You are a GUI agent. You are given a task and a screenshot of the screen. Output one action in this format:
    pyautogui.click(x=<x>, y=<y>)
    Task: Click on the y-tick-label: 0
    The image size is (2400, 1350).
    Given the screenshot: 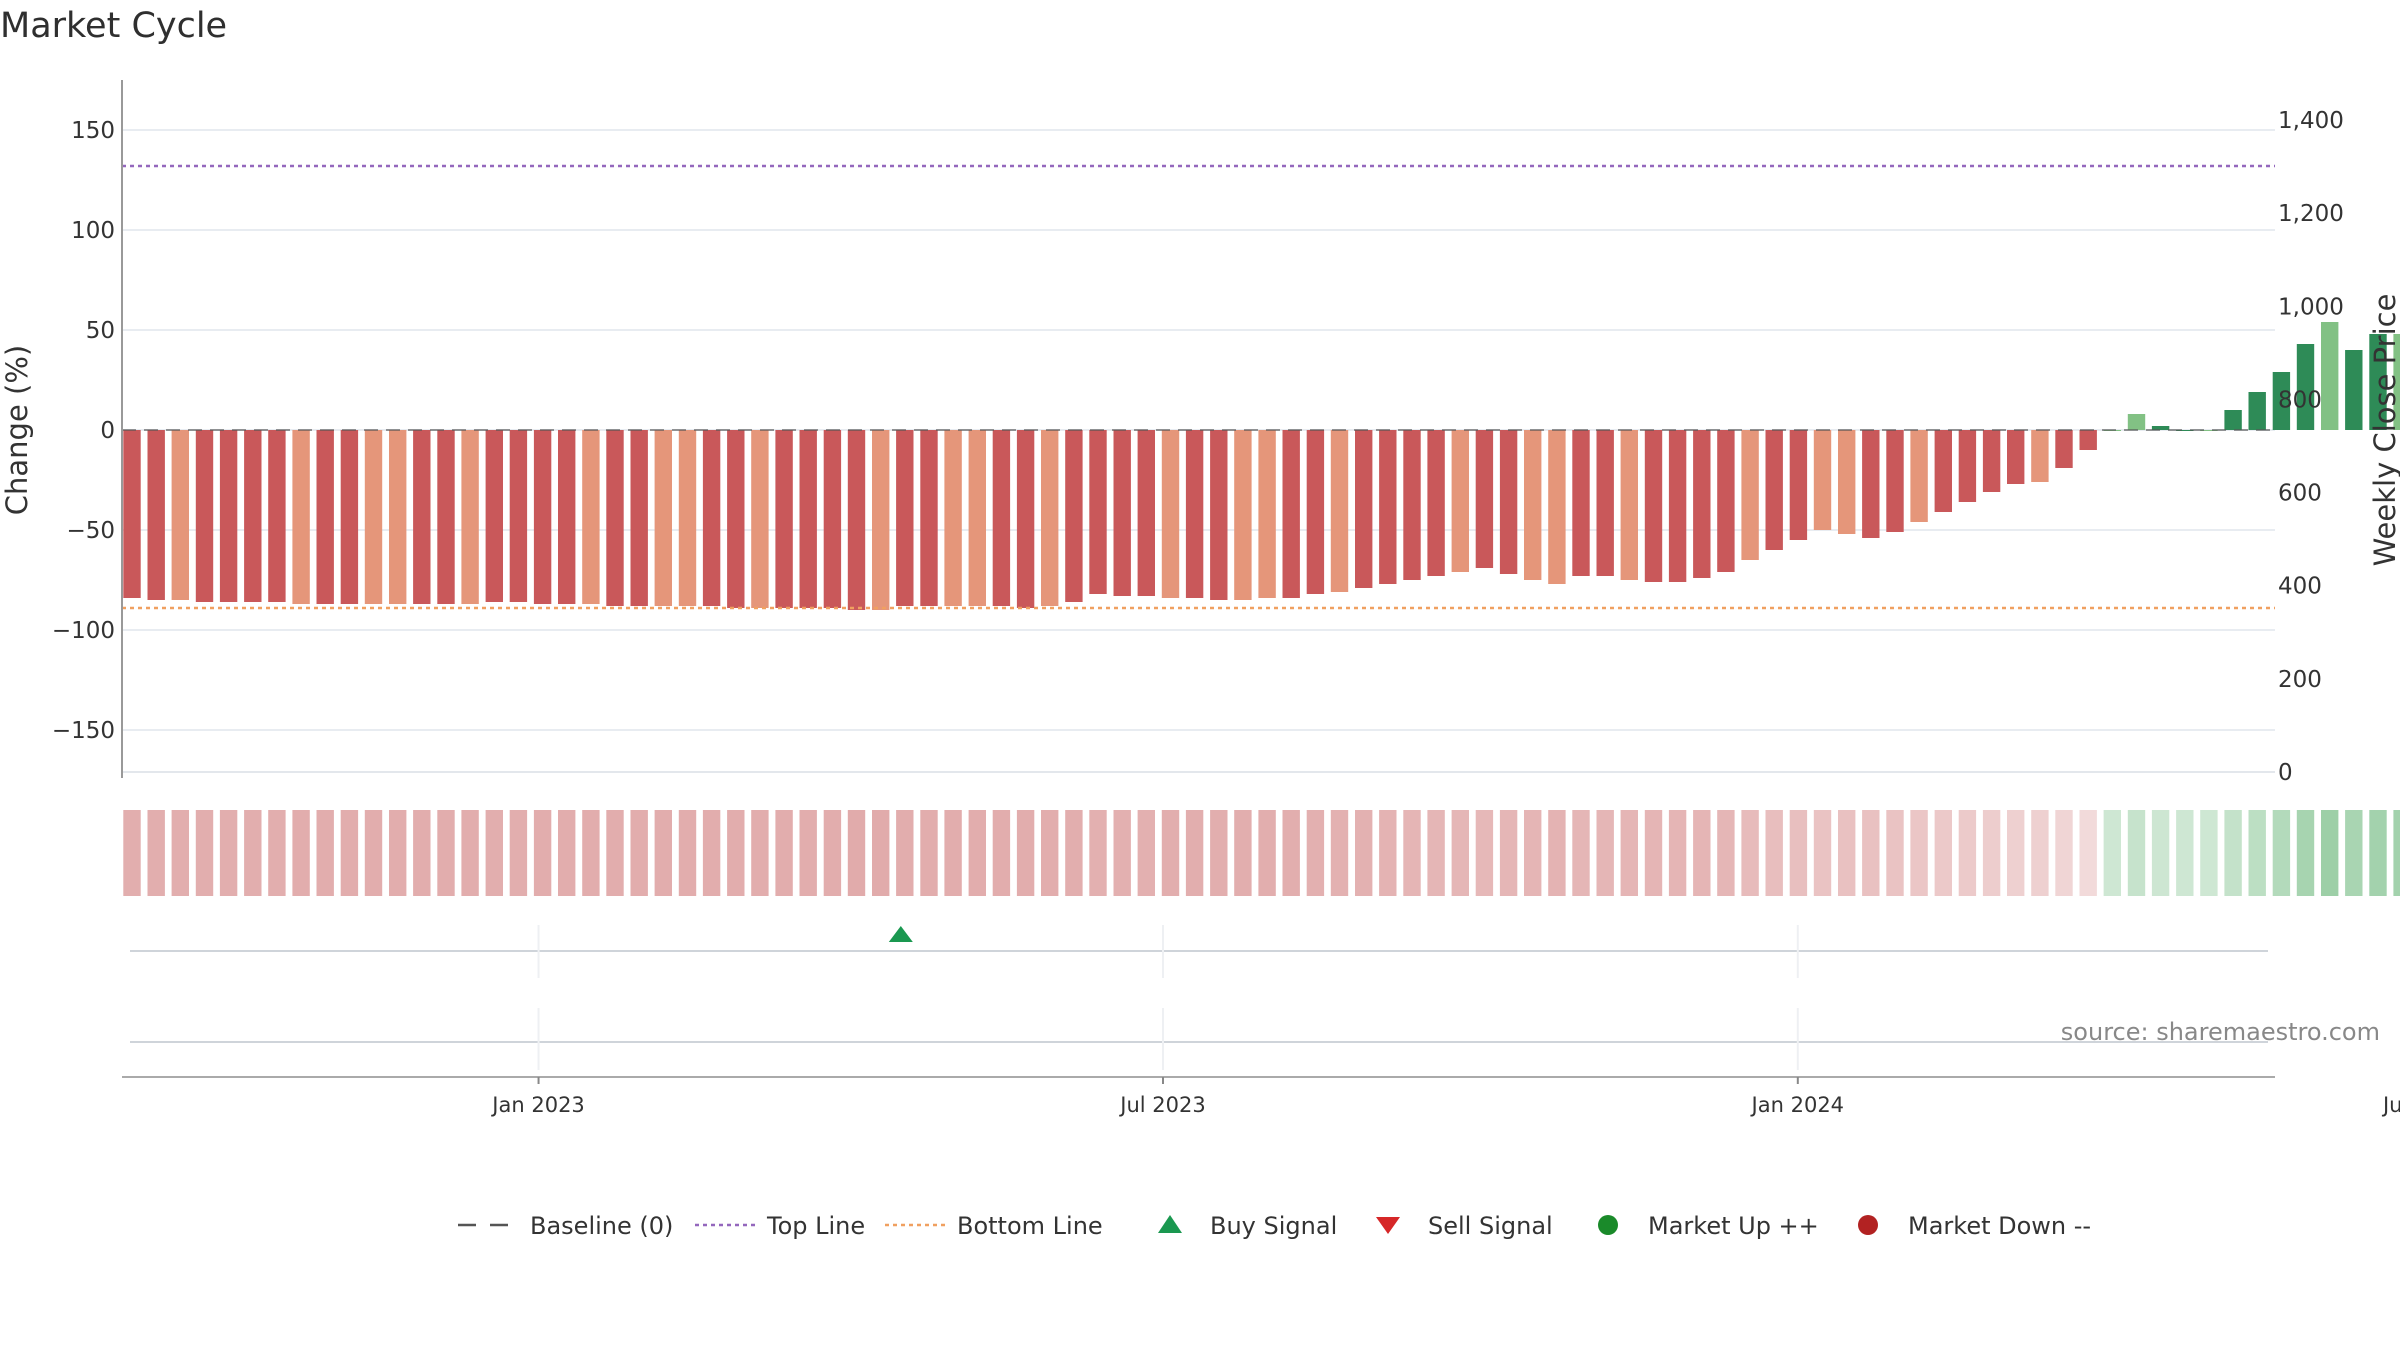 What is the action you would take?
    pyautogui.click(x=107, y=431)
    